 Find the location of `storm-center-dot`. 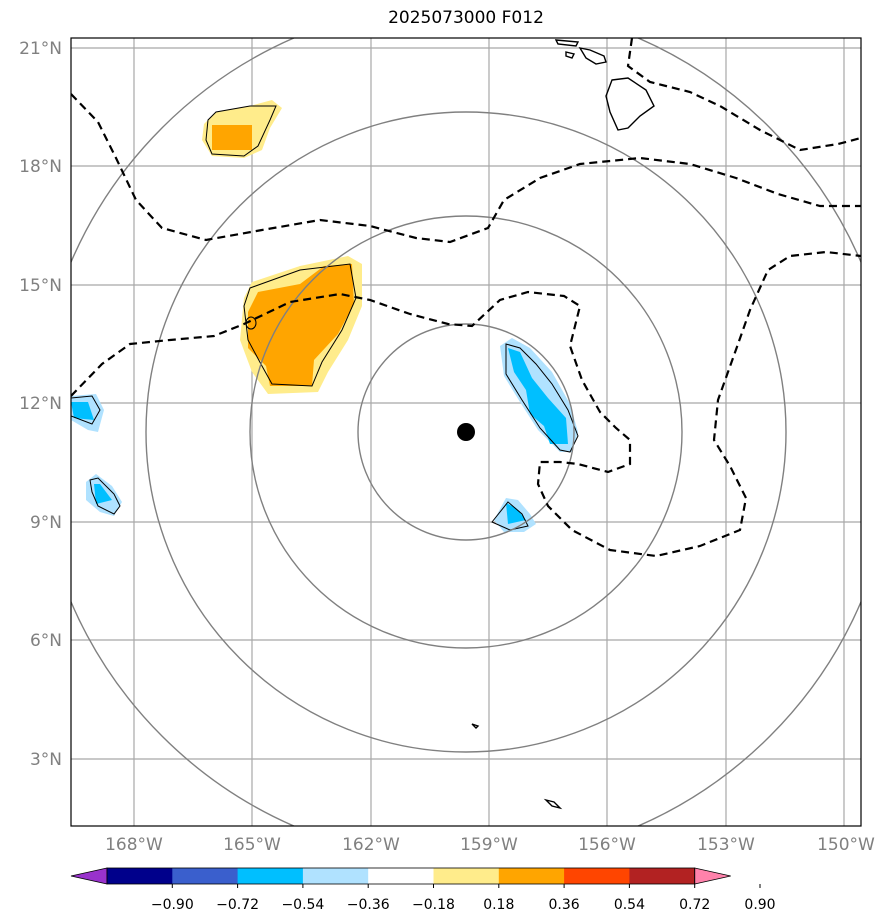

storm-center-dot is located at coordinates (466, 432).